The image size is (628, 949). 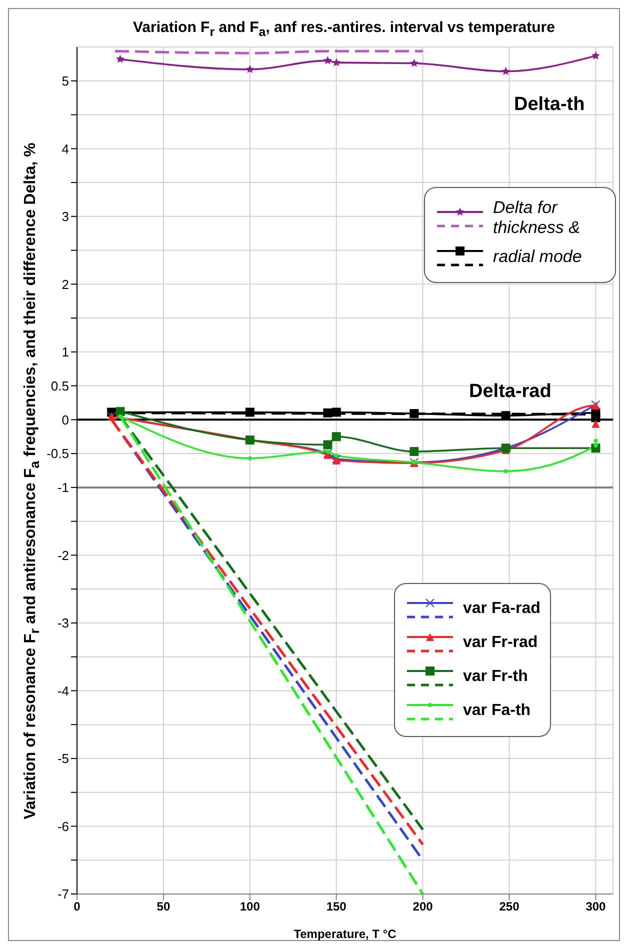 What do you see at coordinates (336, 907) in the screenshot?
I see `x-tick-label: 150` at bounding box center [336, 907].